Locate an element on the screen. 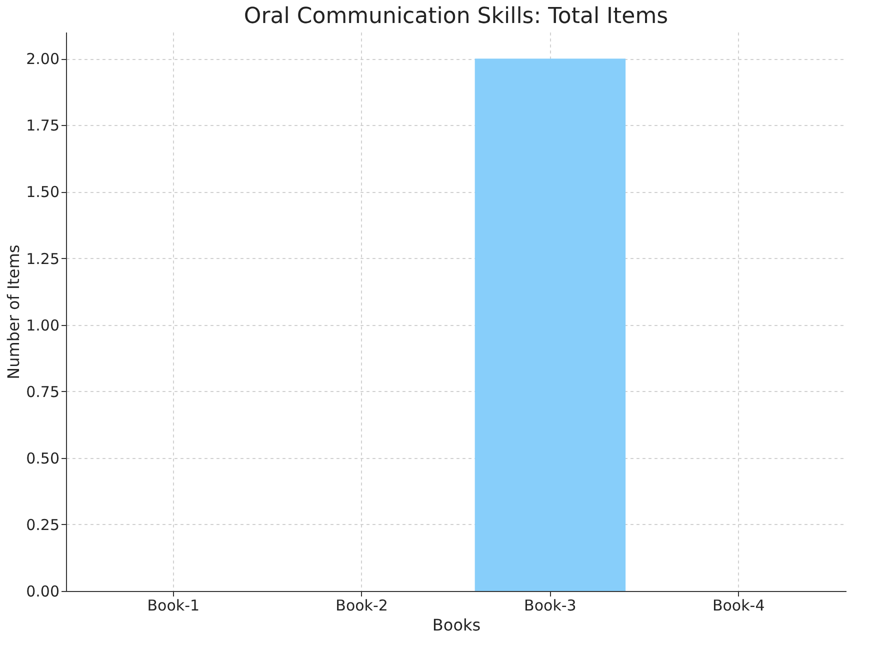  y-tick-label: 1.75 is located at coordinates (43, 125).